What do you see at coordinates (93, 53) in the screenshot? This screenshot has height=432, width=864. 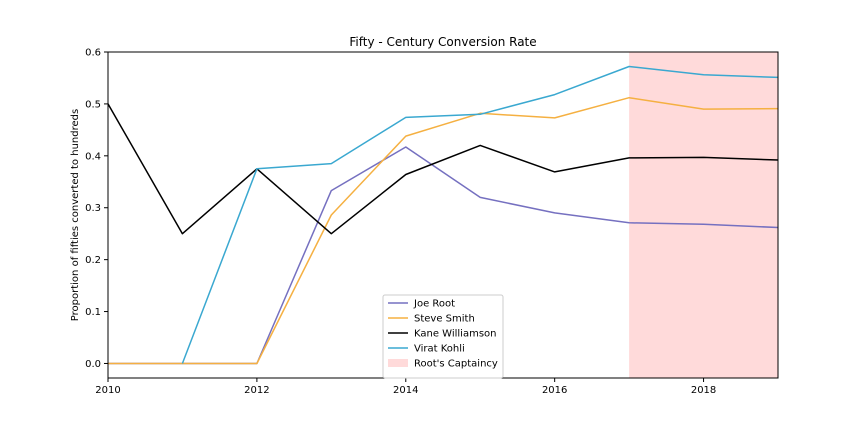 I see `y-tick-label: 0.6` at bounding box center [93, 53].